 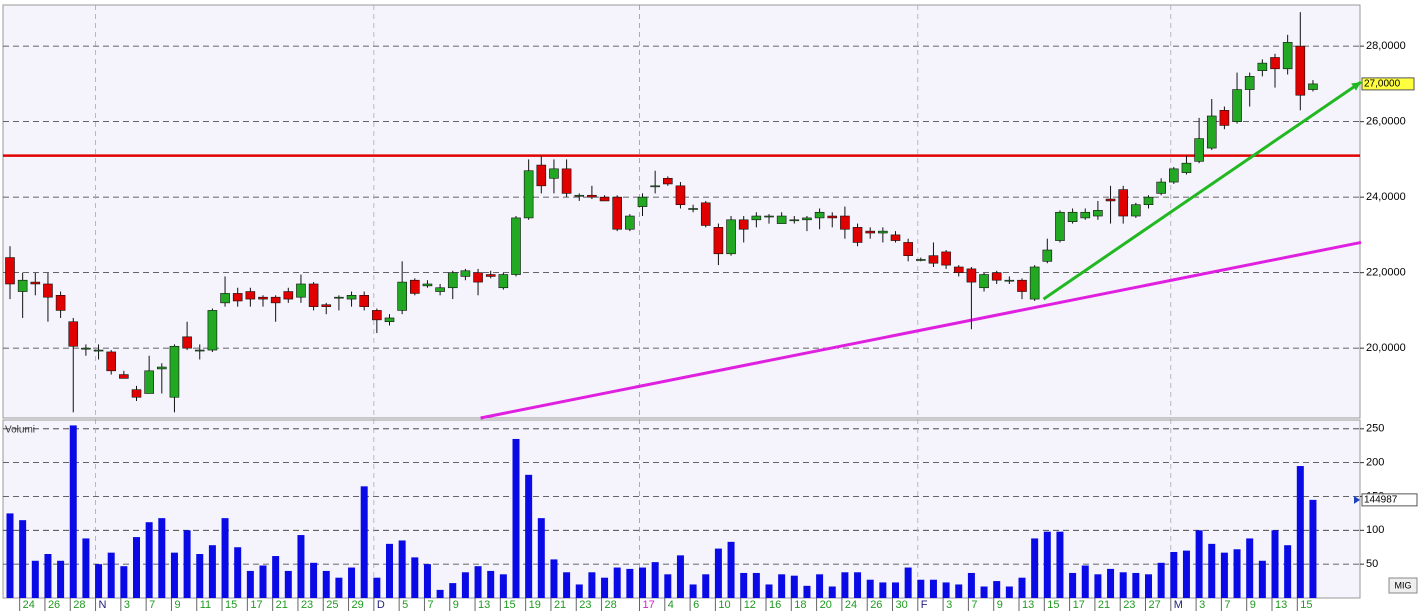 I want to click on x-tick-label: 30, so click(x=902, y=605).